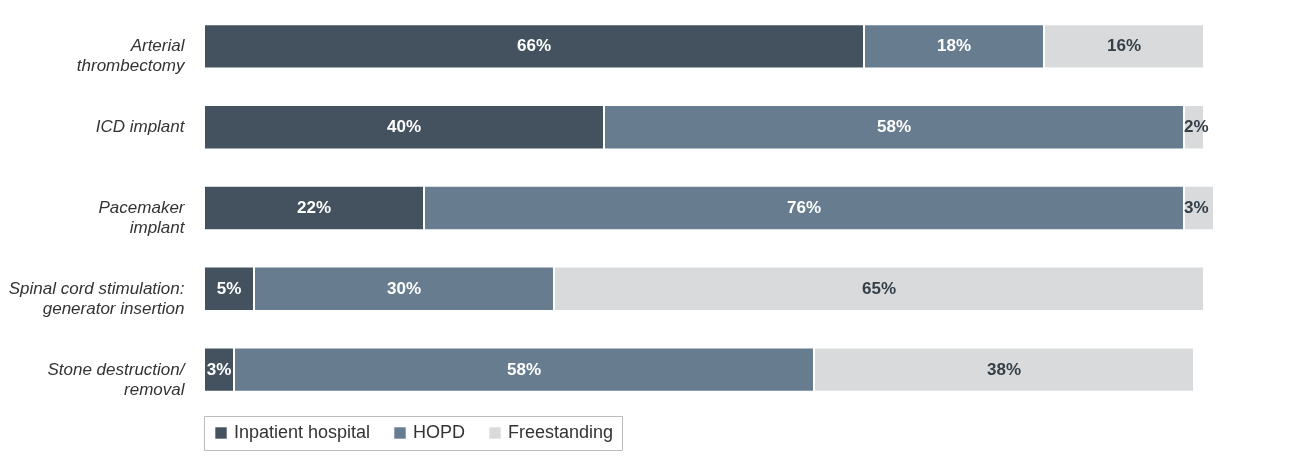 The width and height of the screenshot is (1298, 466). What do you see at coordinates (314, 207) in the screenshot?
I see `data-label: 22%` at bounding box center [314, 207].